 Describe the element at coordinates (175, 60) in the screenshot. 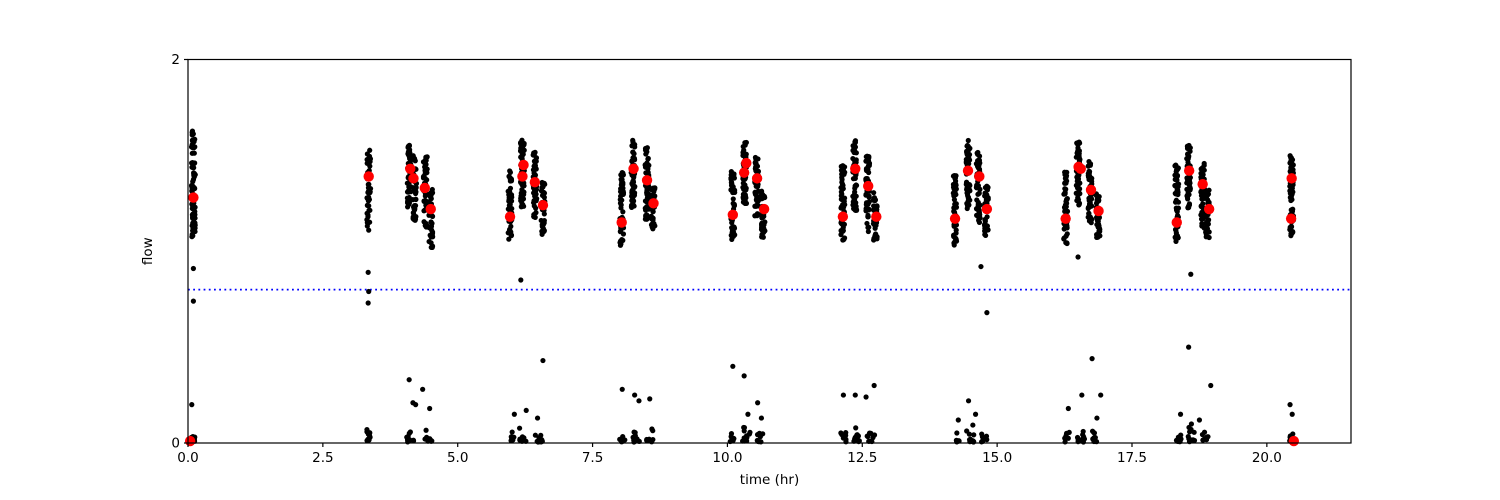

I see `y-tick-label: 2` at that location.